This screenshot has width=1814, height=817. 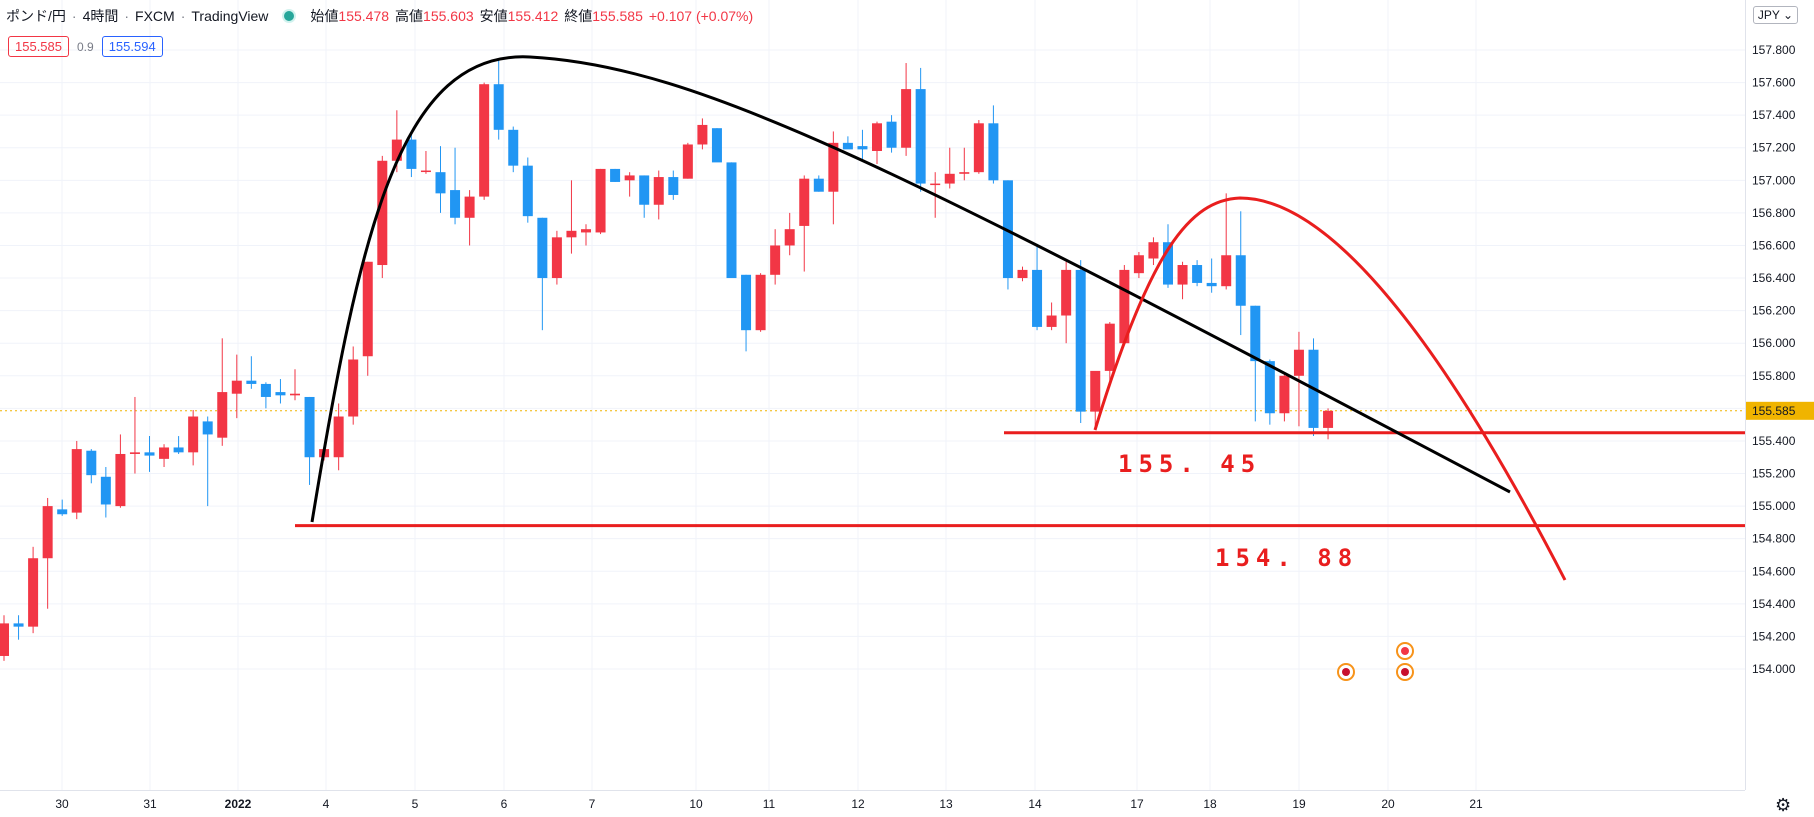 I want to click on symbol-label: ポンド/円, so click(x=36, y=16).